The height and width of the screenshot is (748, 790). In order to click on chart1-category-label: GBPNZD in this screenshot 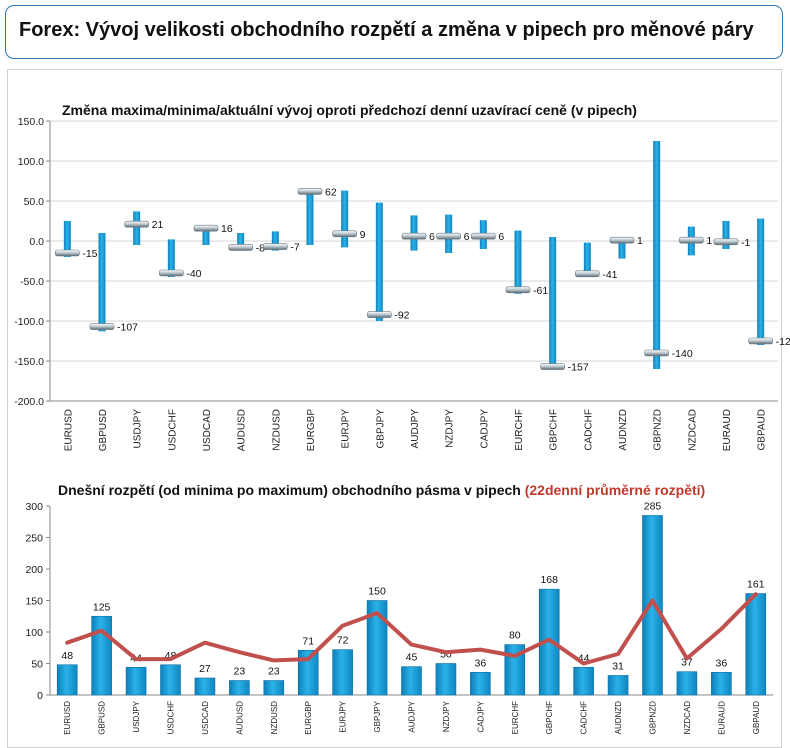, I will do `click(658, 430)`.